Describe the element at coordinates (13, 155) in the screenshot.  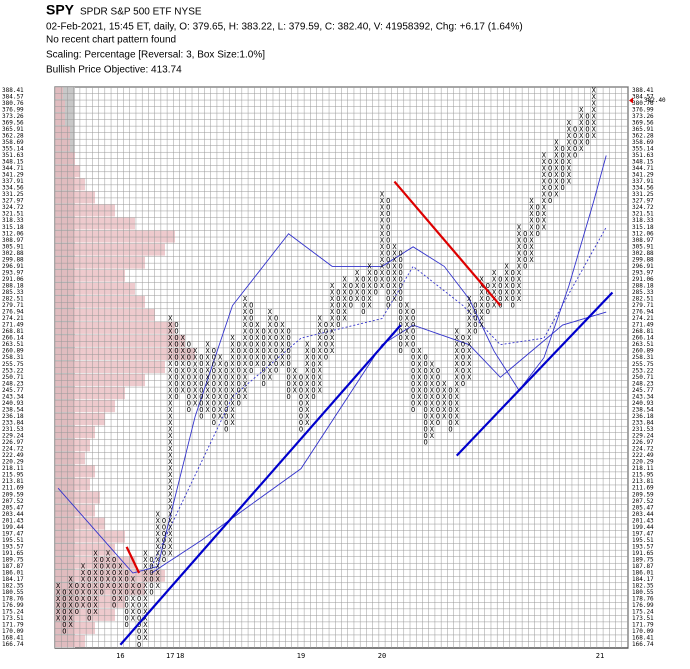
I see `y-tick-label: 351.63` at that location.